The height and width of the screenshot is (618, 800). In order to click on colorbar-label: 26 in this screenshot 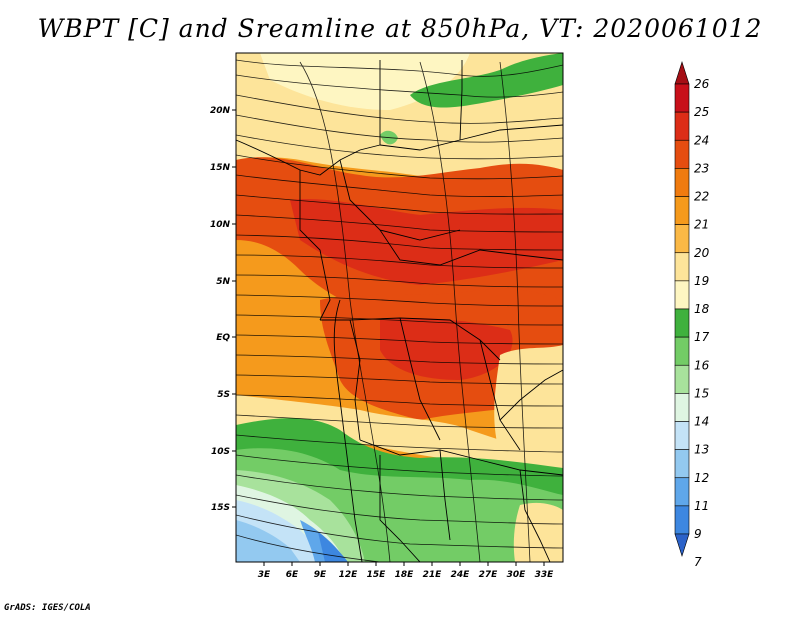, I will do `click(702, 84)`.